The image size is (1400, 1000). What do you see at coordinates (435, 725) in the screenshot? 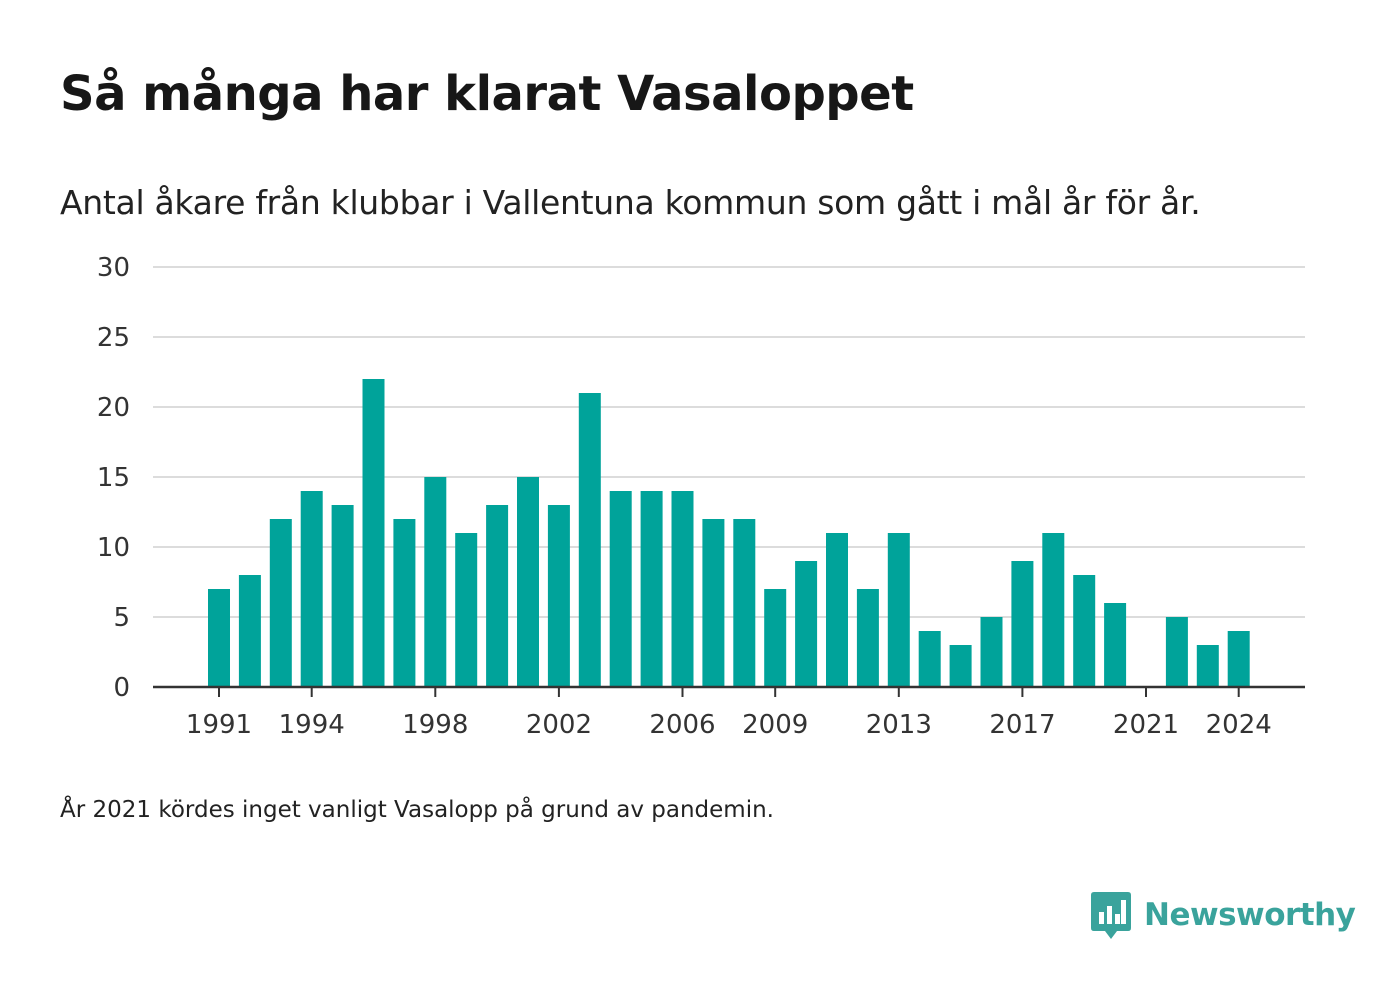
I see `x-tick-label: 1998` at bounding box center [435, 725].